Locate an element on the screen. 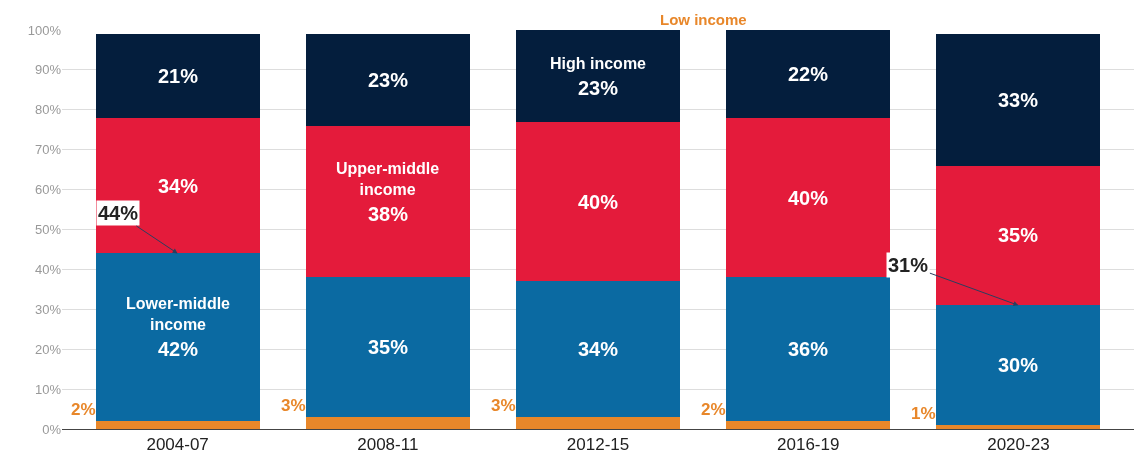  data-label: 33% is located at coordinates (1018, 100).